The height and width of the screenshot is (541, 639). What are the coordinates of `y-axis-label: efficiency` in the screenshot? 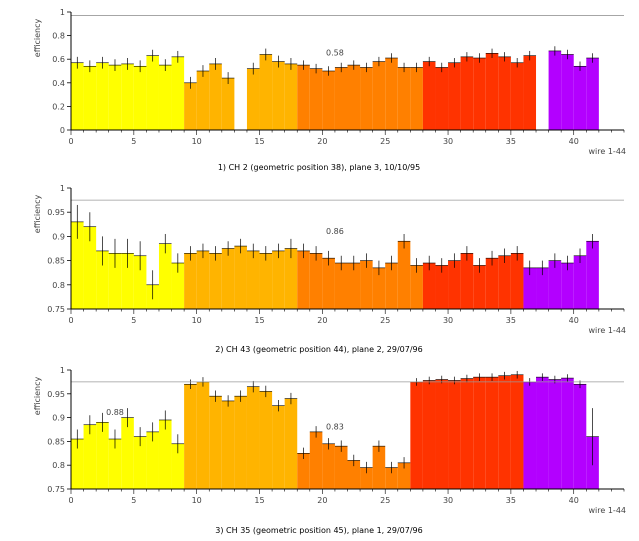 It's located at (37, 396).